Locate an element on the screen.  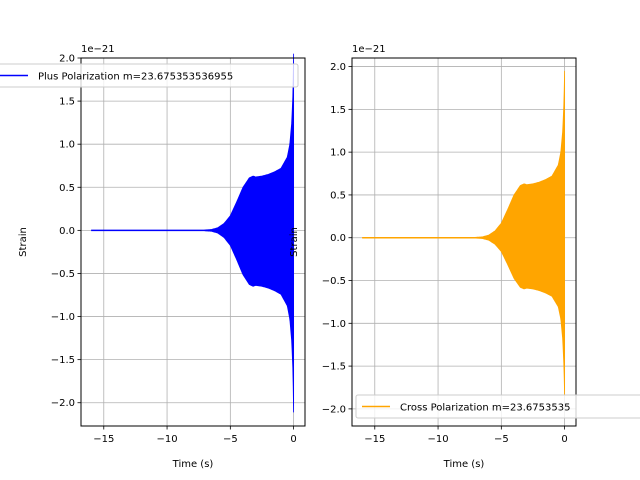
legend-label: Plus Polarization m=23.675353536955 is located at coordinates (135, 77).